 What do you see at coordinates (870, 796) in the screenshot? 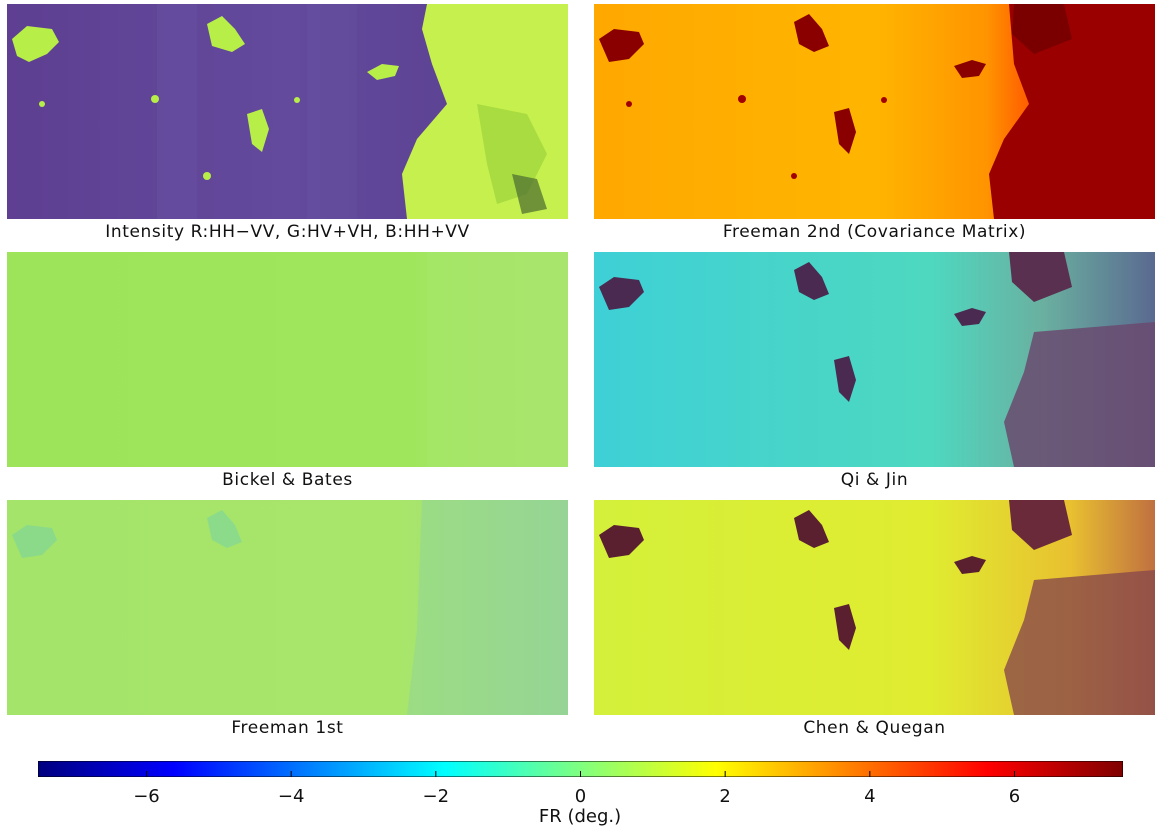
I see `colorbar-tick-label: 4` at bounding box center [870, 796].